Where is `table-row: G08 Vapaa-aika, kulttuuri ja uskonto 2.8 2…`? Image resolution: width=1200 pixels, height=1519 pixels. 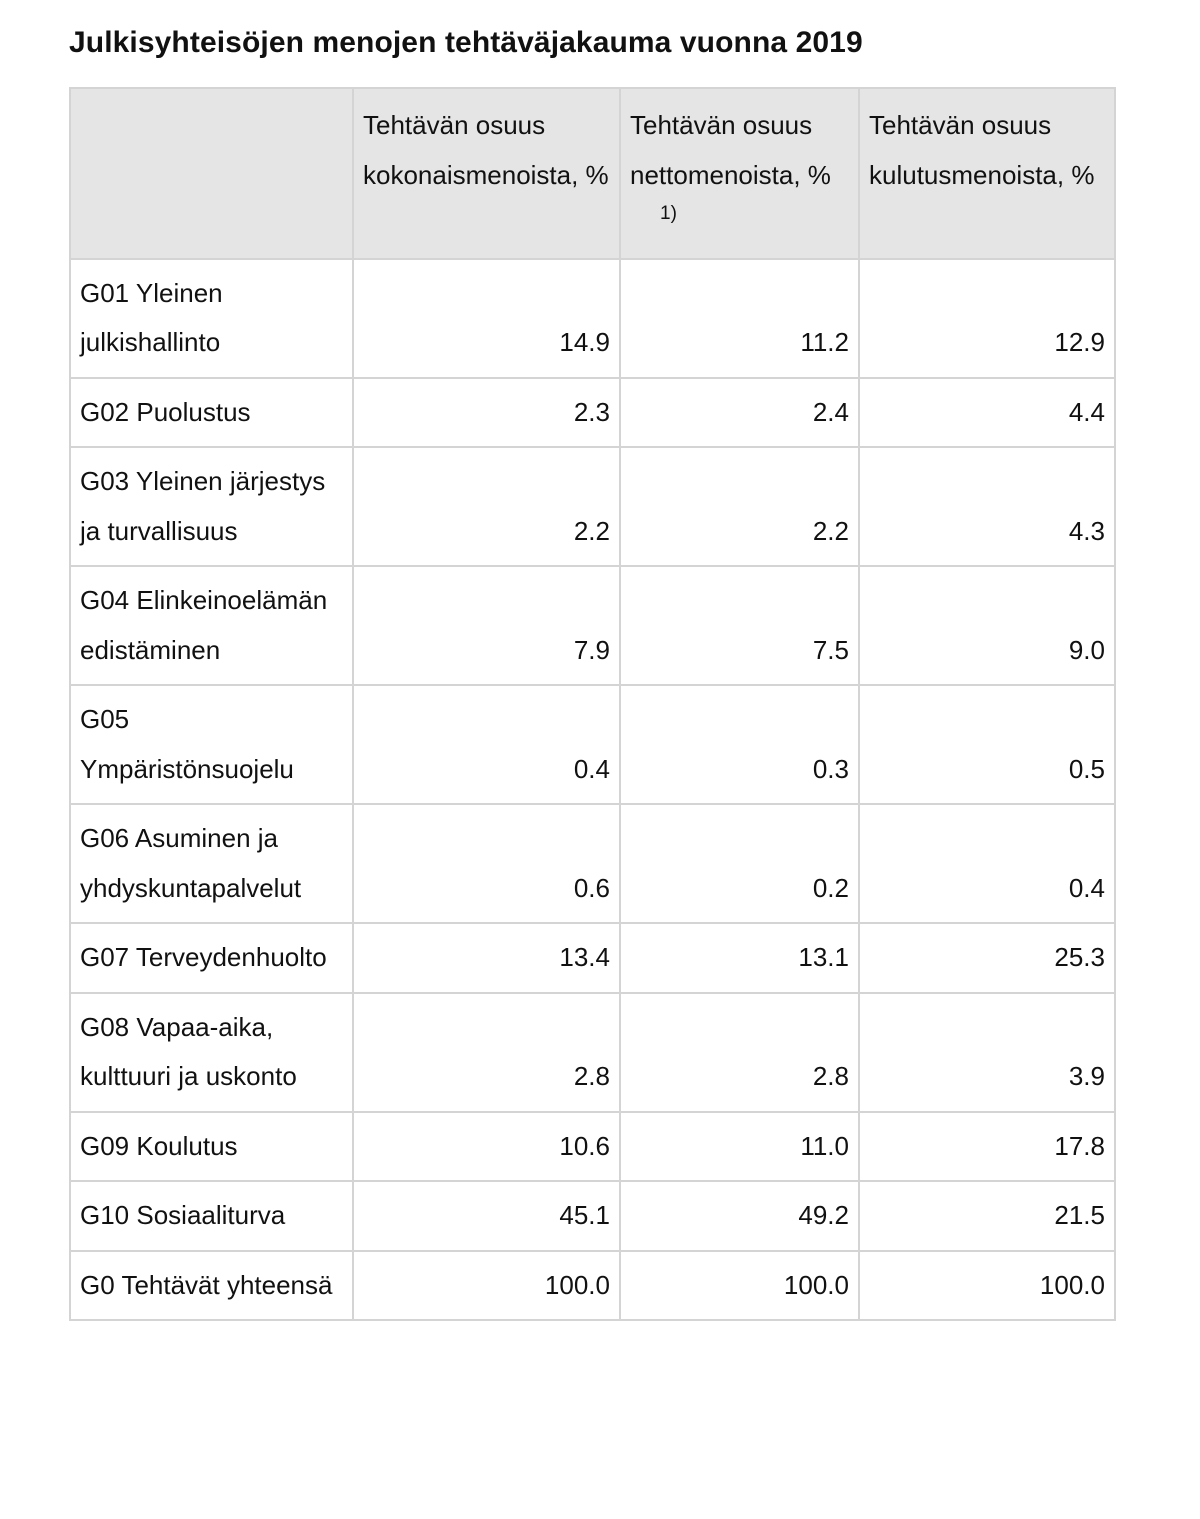
table-row: G08 Vapaa-aika, kulttuuri ja uskonto 2.8 2… is located at coordinates (592, 1052).